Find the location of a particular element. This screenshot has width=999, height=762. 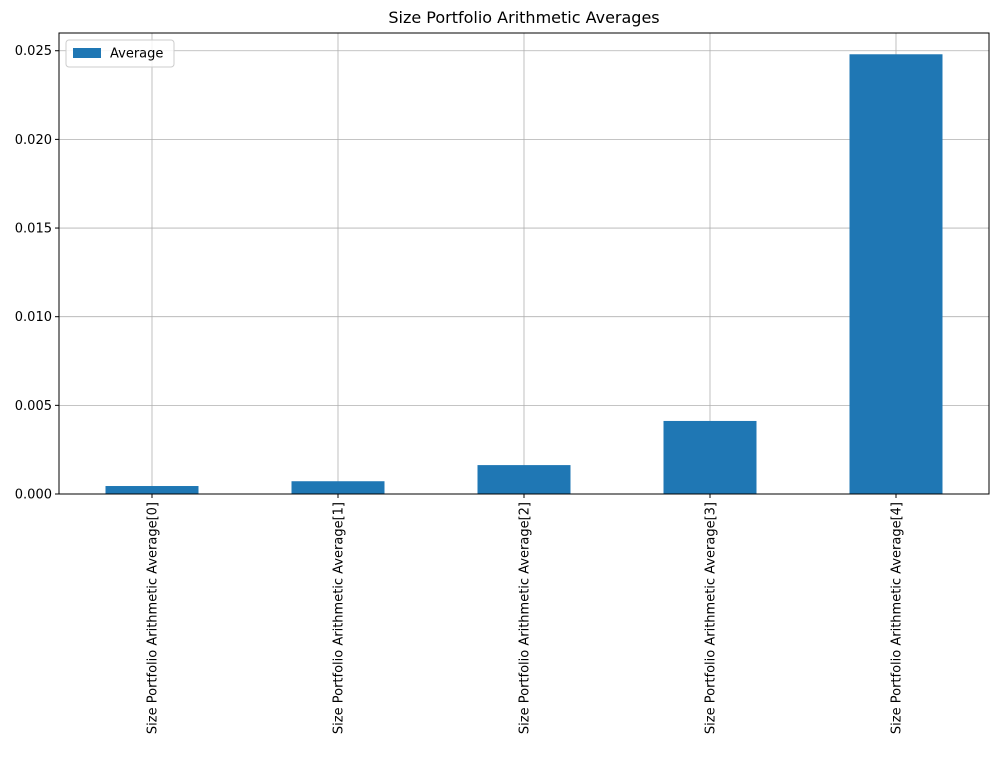

chart-title: Size Portfolio Arithmetic Averages is located at coordinates (523, 17).